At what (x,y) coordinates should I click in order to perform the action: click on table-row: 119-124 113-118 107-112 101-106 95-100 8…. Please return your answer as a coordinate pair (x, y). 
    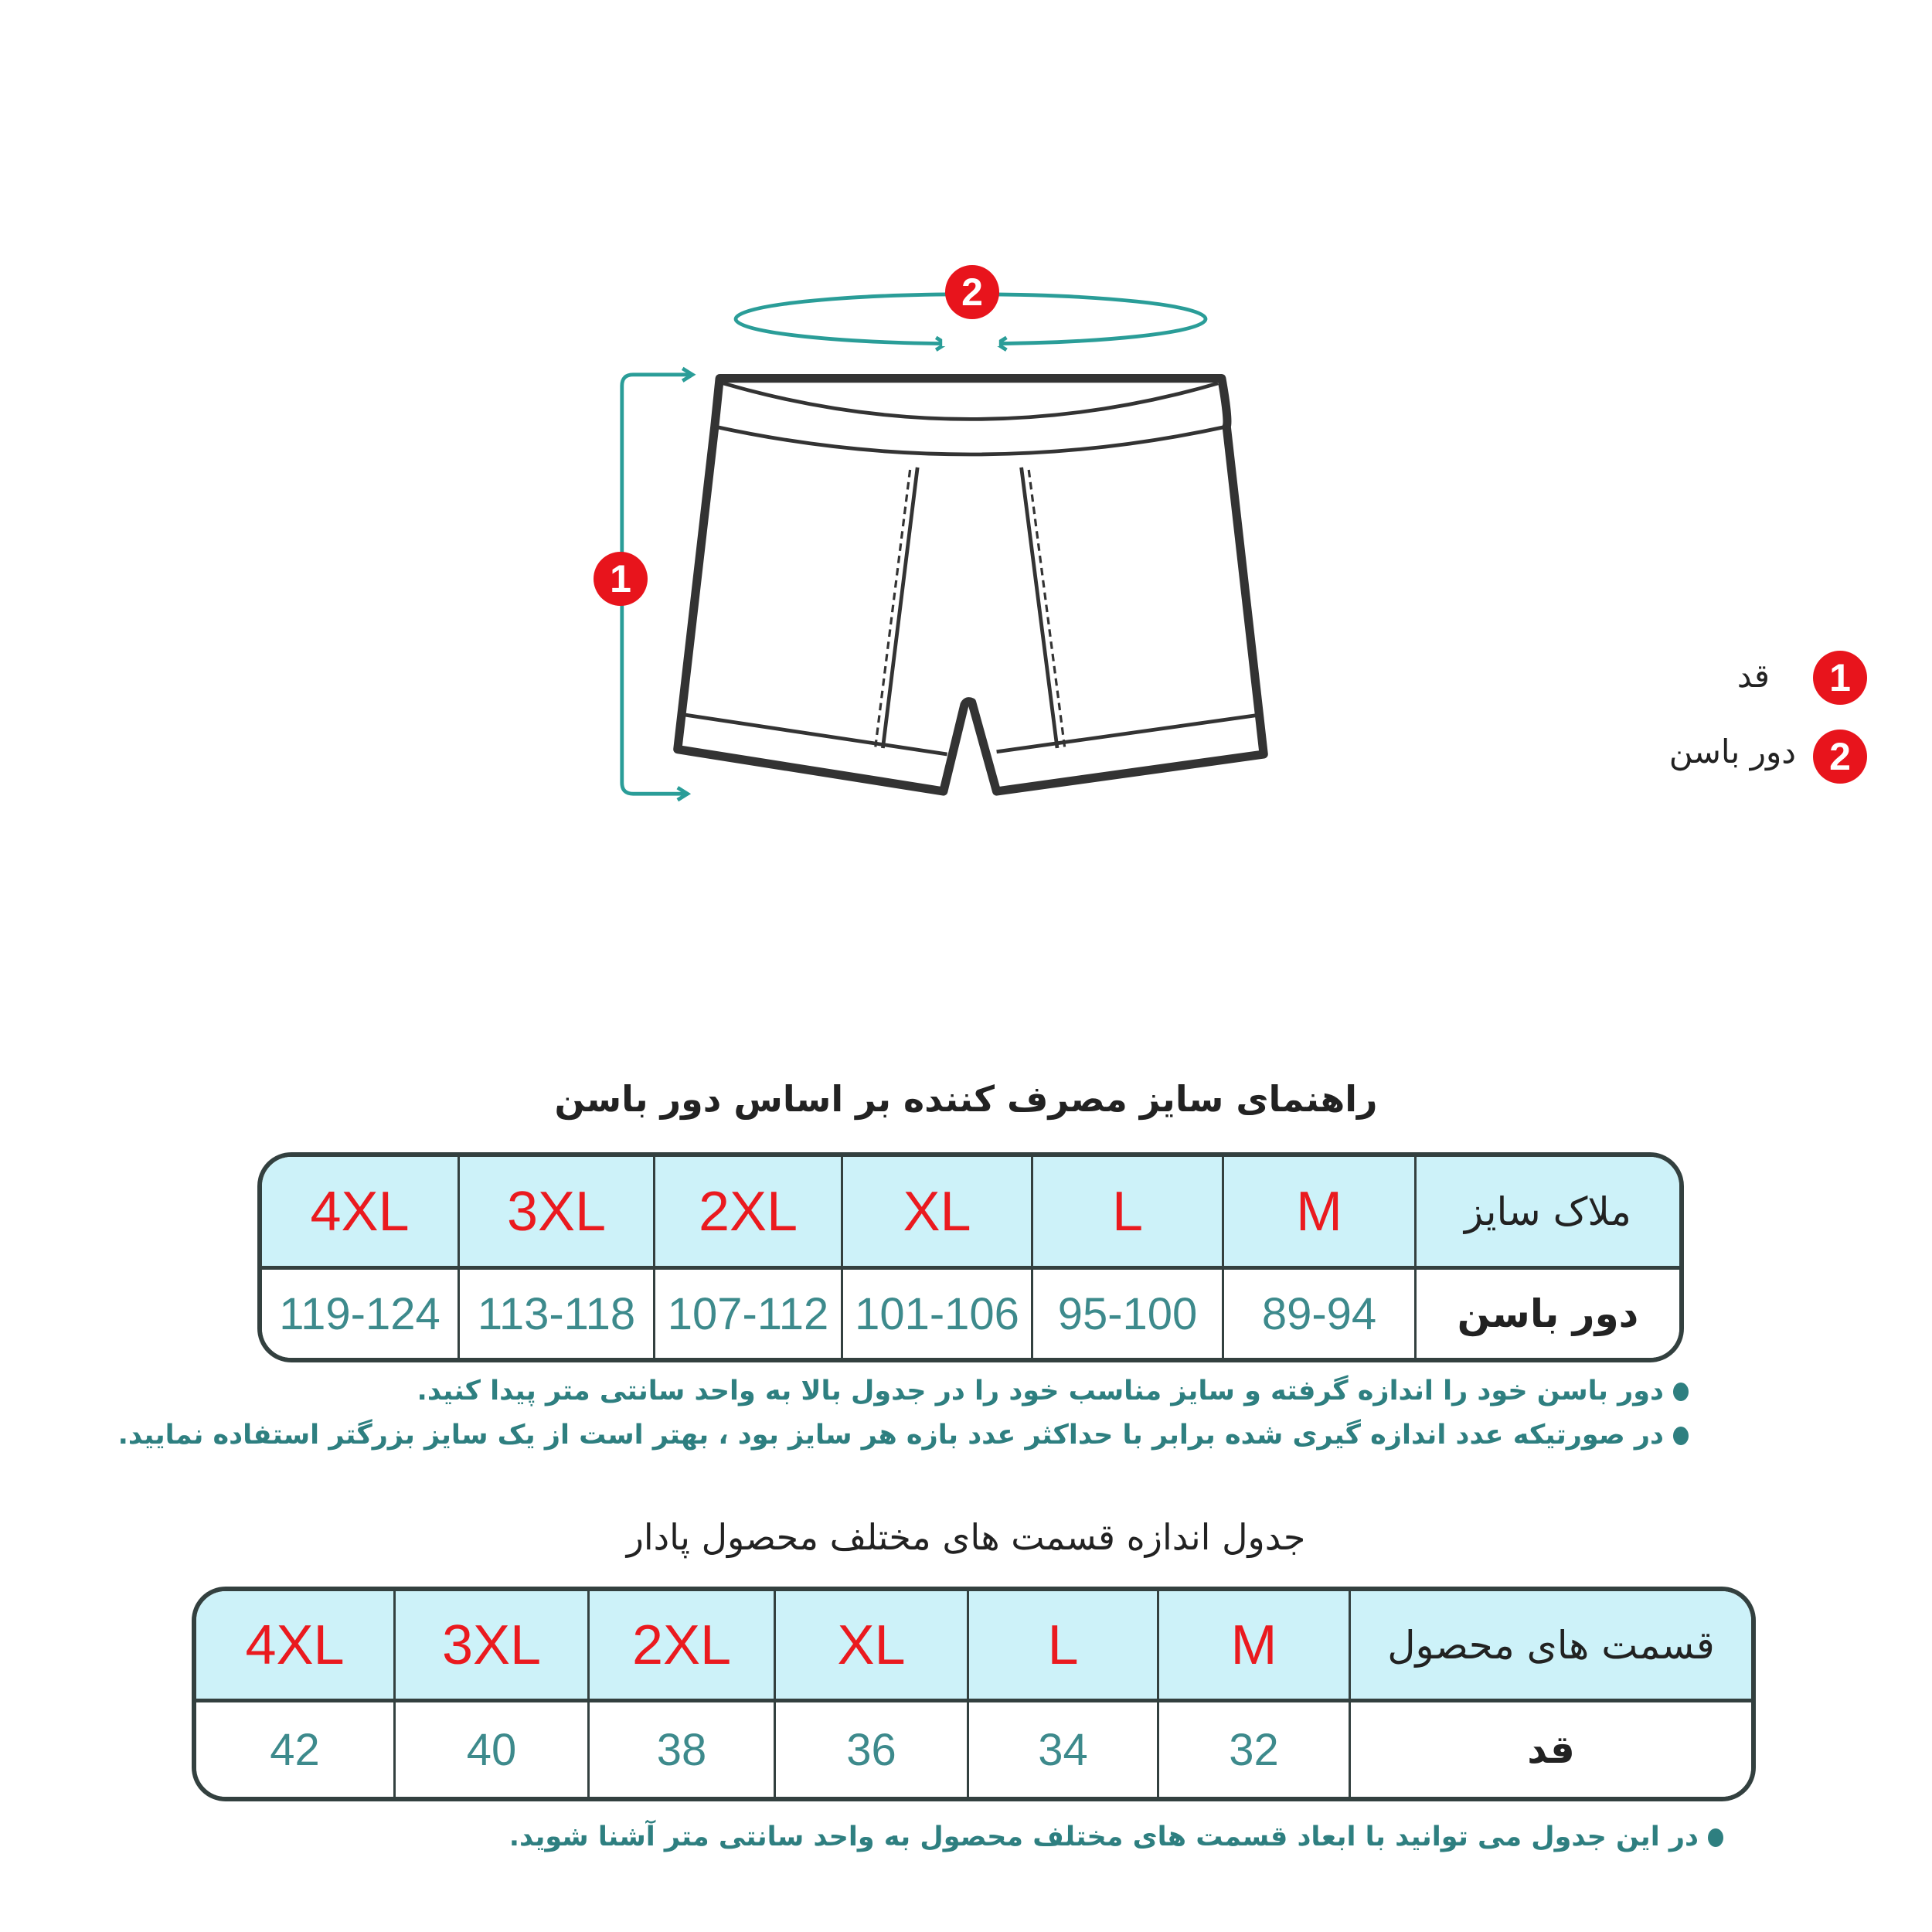
    Looking at the image, I should click on (971, 1314).